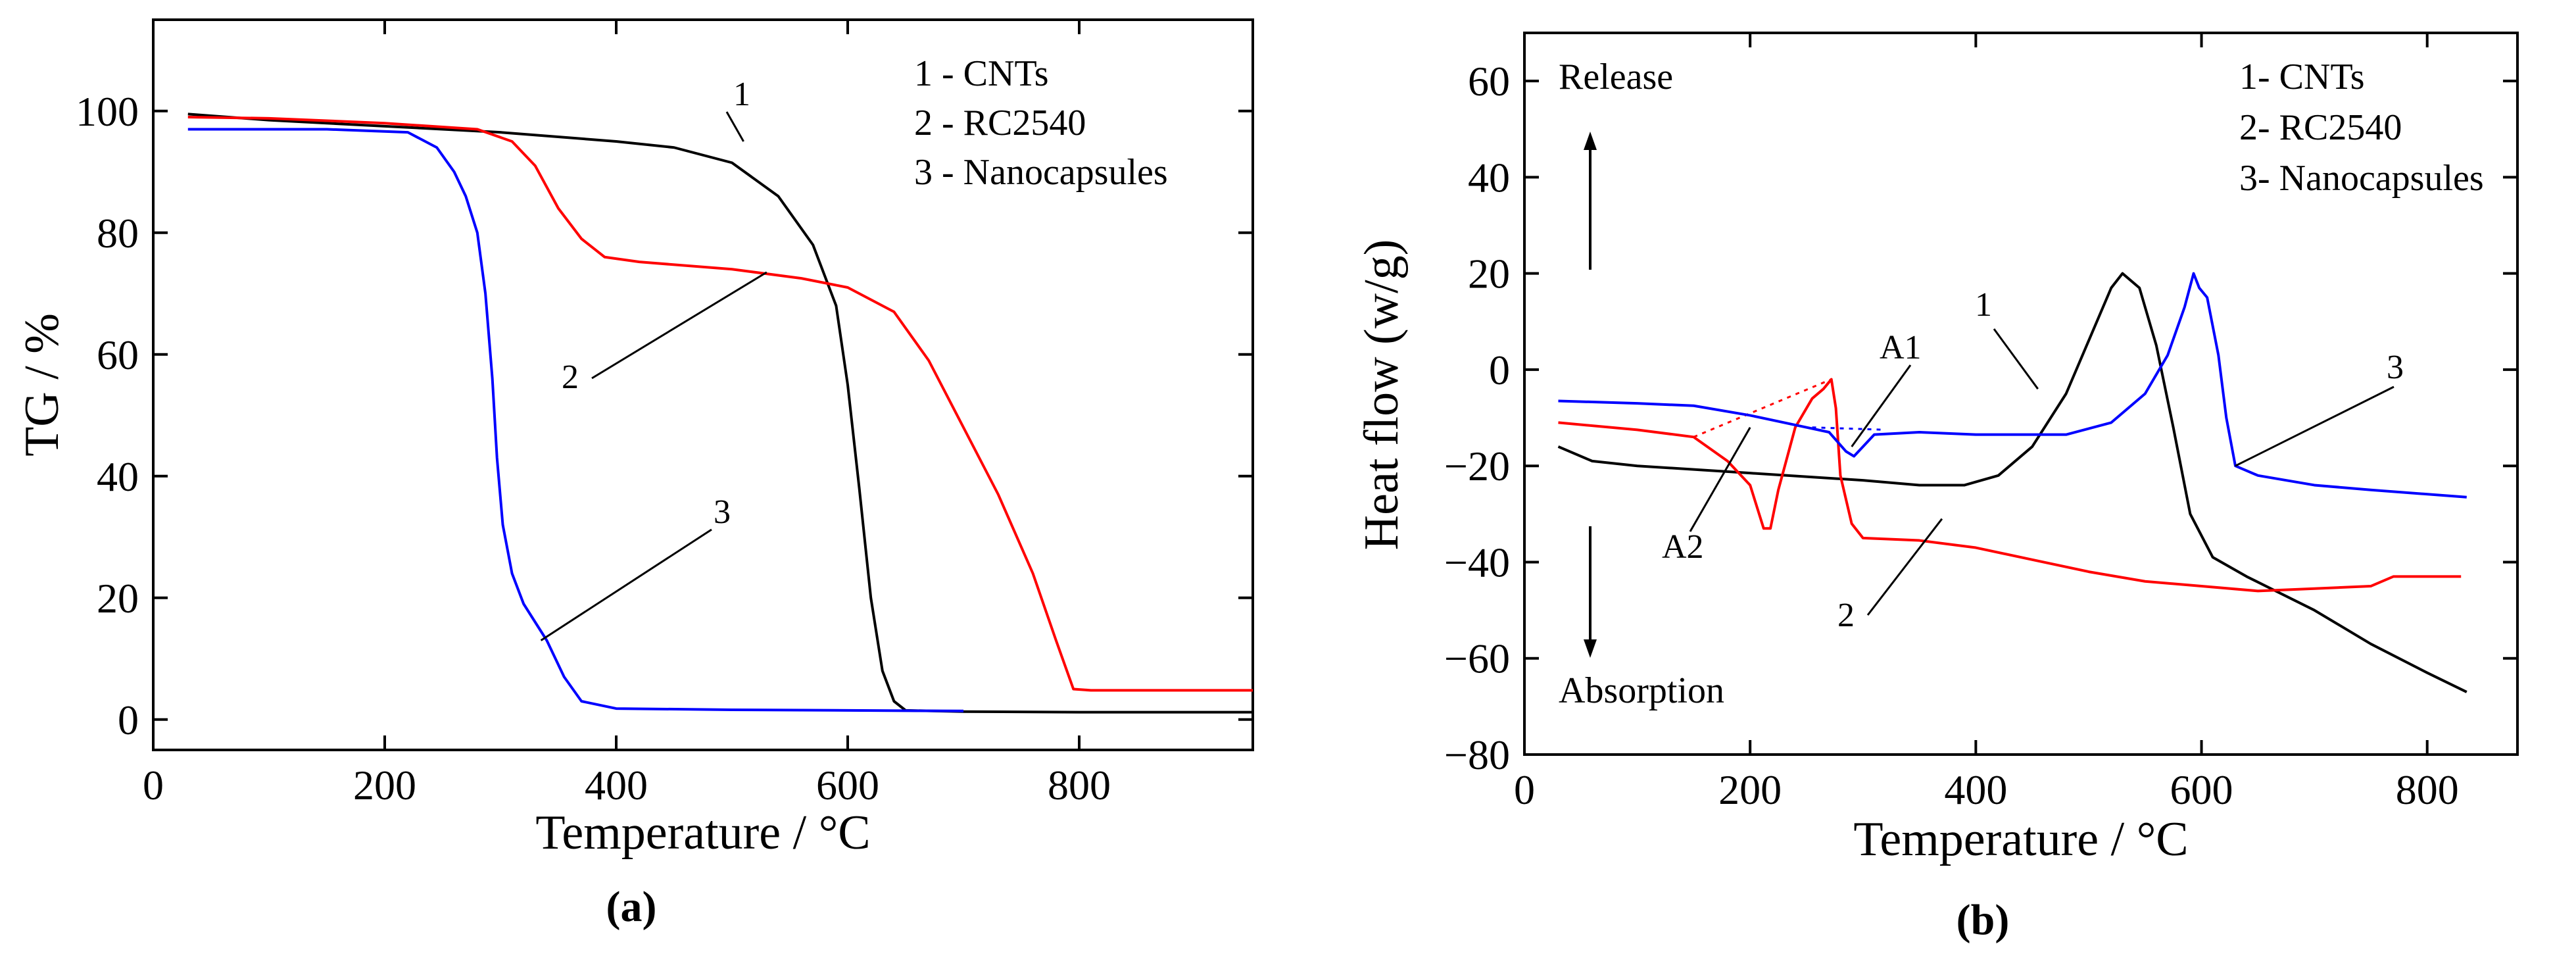  What do you see at coordinates (2320, 128) in the screenshot?
I see `legend-b-entry-2: 2- RC2540` at bounding box center [2320, 128].